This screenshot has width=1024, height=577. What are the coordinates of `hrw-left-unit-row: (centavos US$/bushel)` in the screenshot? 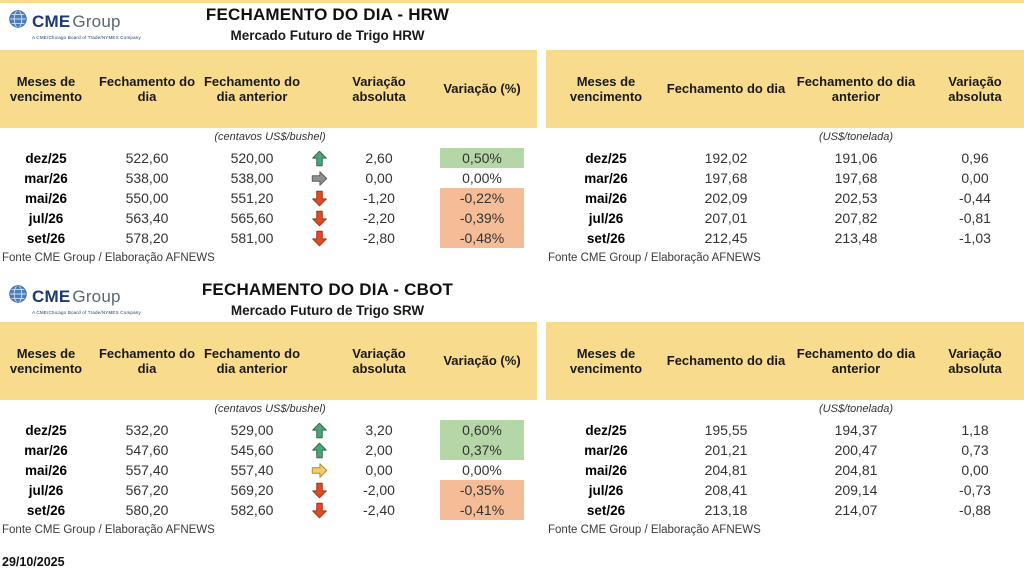 It's located at (268, 138).